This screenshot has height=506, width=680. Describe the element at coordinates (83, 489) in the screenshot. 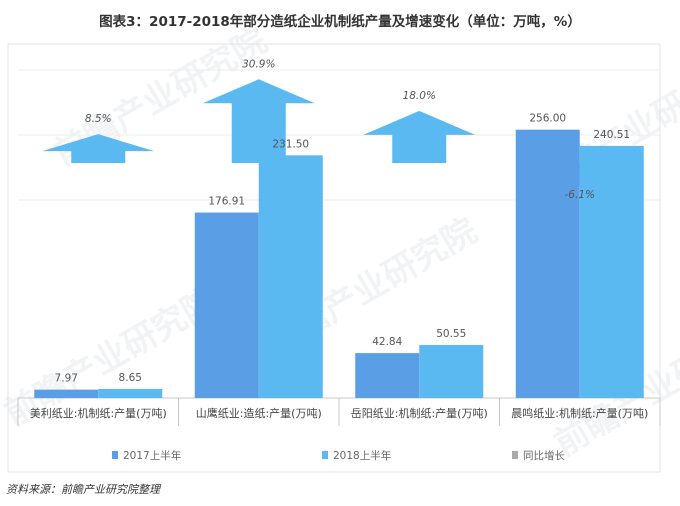

I see `source-note: 资料来源：前瞻产业研究院整理` at that location.